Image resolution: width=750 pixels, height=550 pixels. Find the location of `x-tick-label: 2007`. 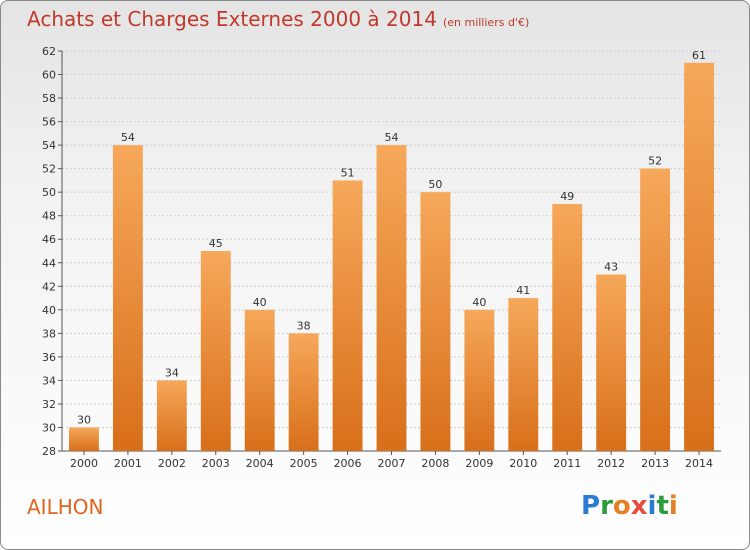

x-tick-label: 2007 is located at coordinates (392, 463).